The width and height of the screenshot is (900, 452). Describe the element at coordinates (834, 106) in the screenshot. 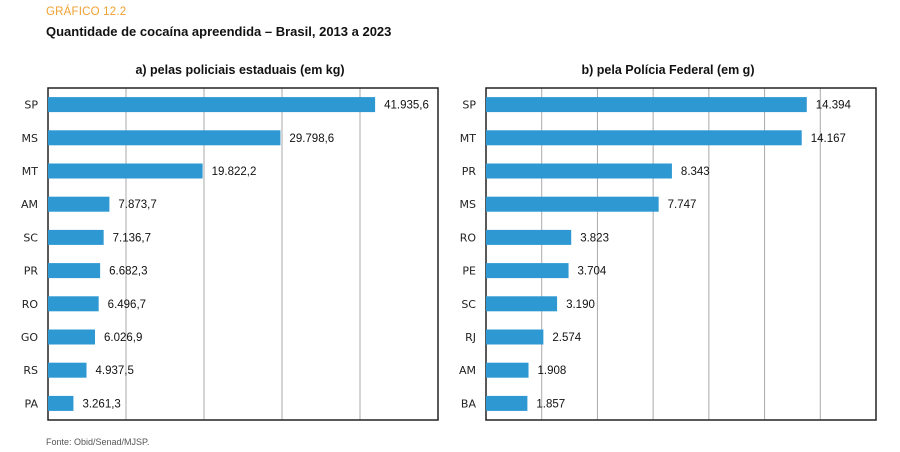

I see `data-label: 14.394` at that location.